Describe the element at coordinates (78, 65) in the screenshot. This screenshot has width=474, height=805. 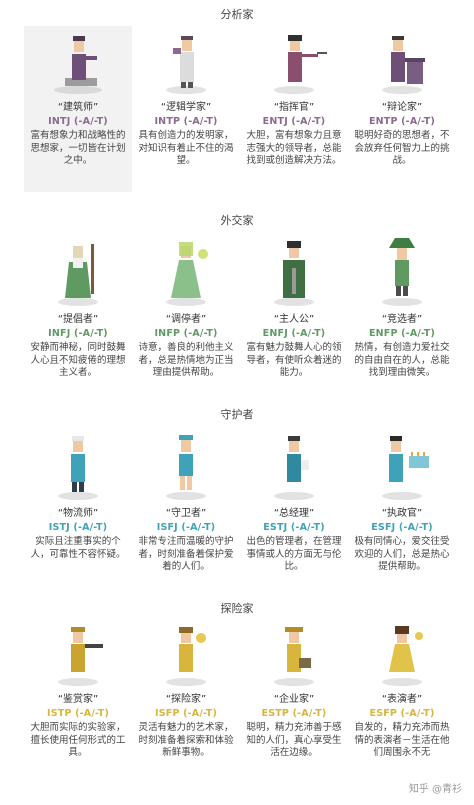
I see `architect-avatar-icon` at that location.